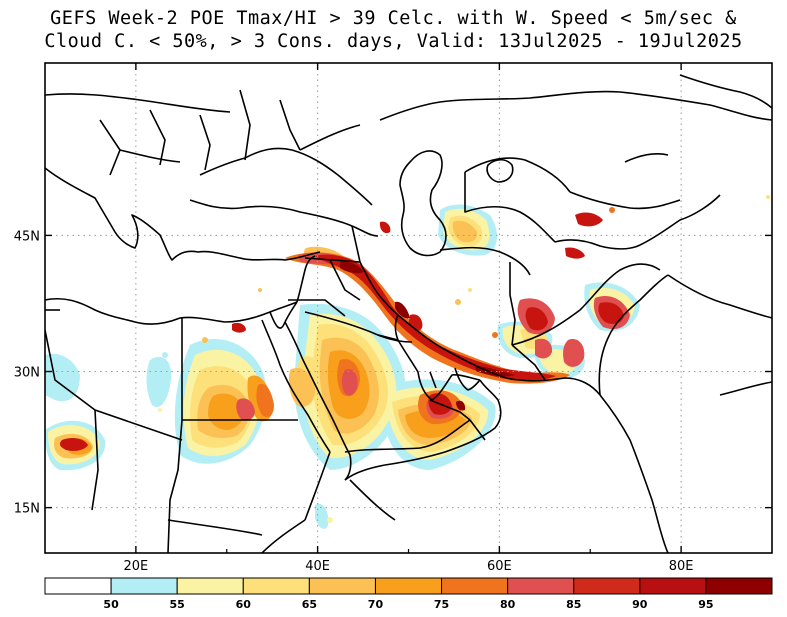 Image resolution: width=787 pixels, height=617 pixels. Describe the element at coordinates (183, 214) in the screenshot. I see `europe-coast` at that location.